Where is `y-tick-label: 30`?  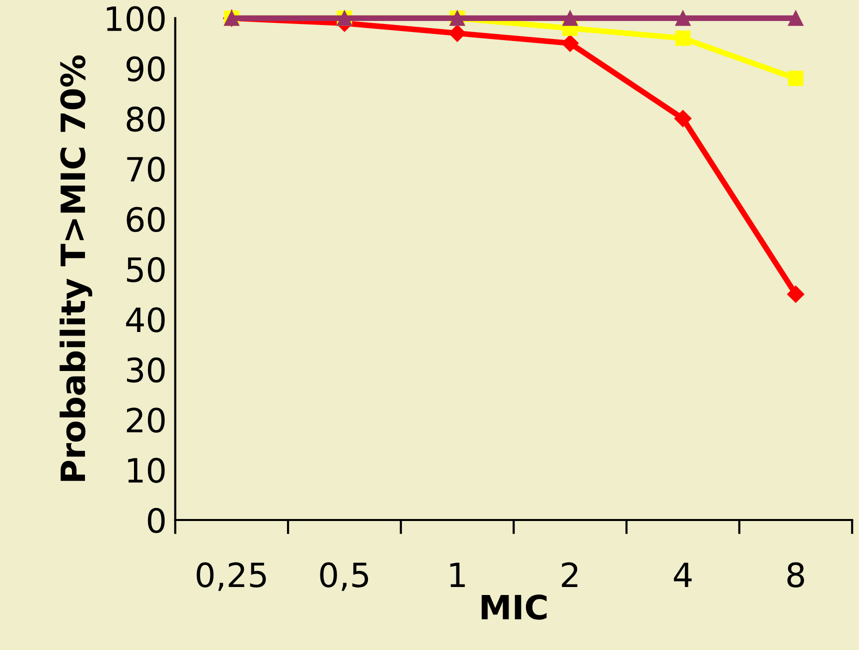 y-tick-label: 30 is located at coordinates (146, 370).